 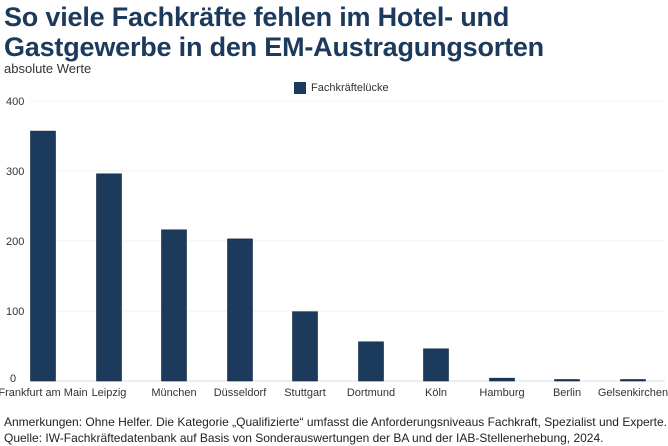 I want to click on title-line-2: Gastgewerbe in den EM-Austragungsorten, so click(x=274, y=47).